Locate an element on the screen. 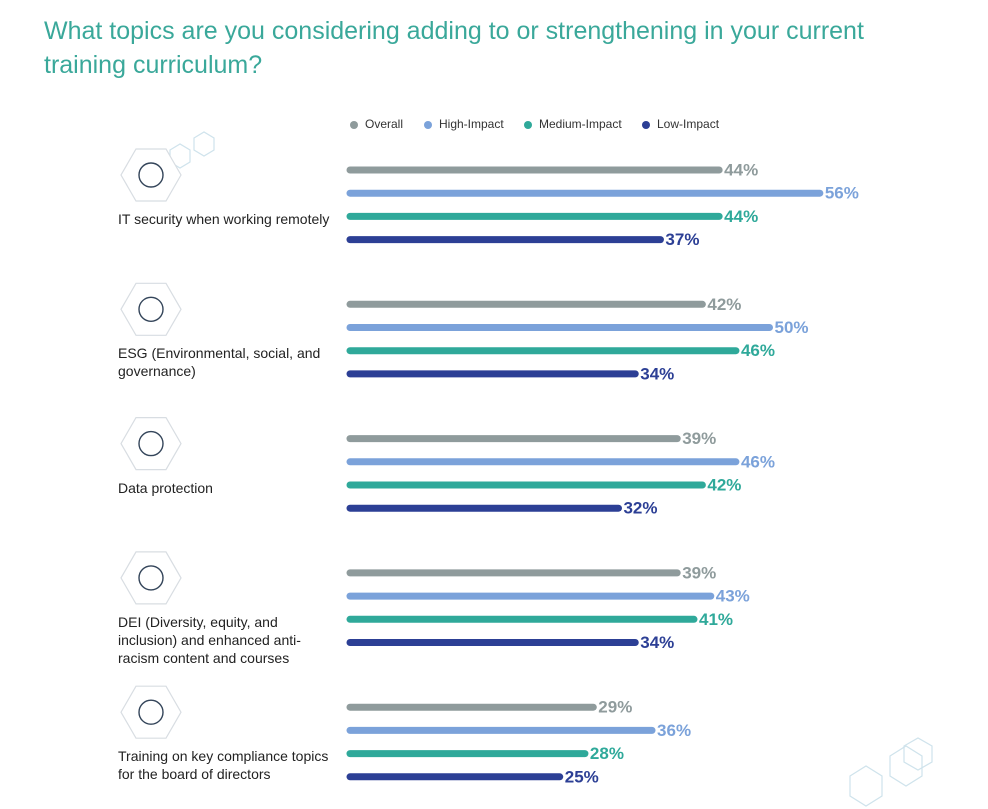 This screenshot has height=809, width=988. category-label: Data protection is located at coordinates (165, 487).